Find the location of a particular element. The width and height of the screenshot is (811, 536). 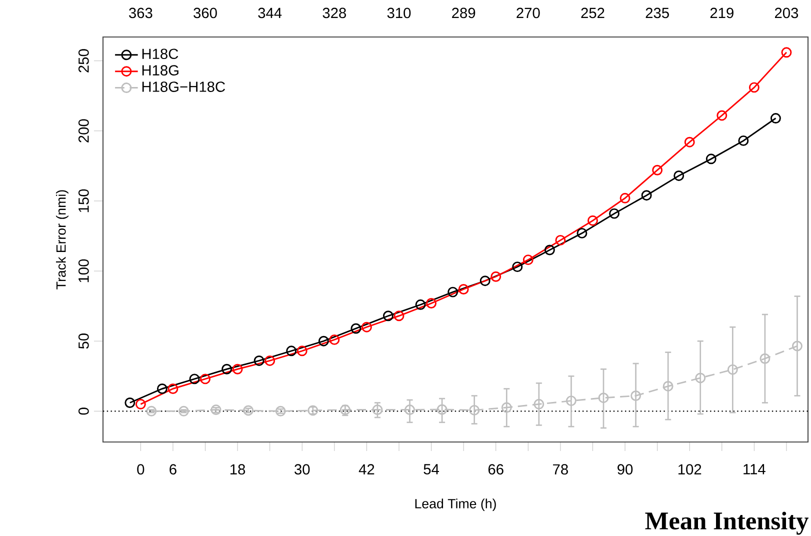

text: 328 is located at coordinates (334, 13).